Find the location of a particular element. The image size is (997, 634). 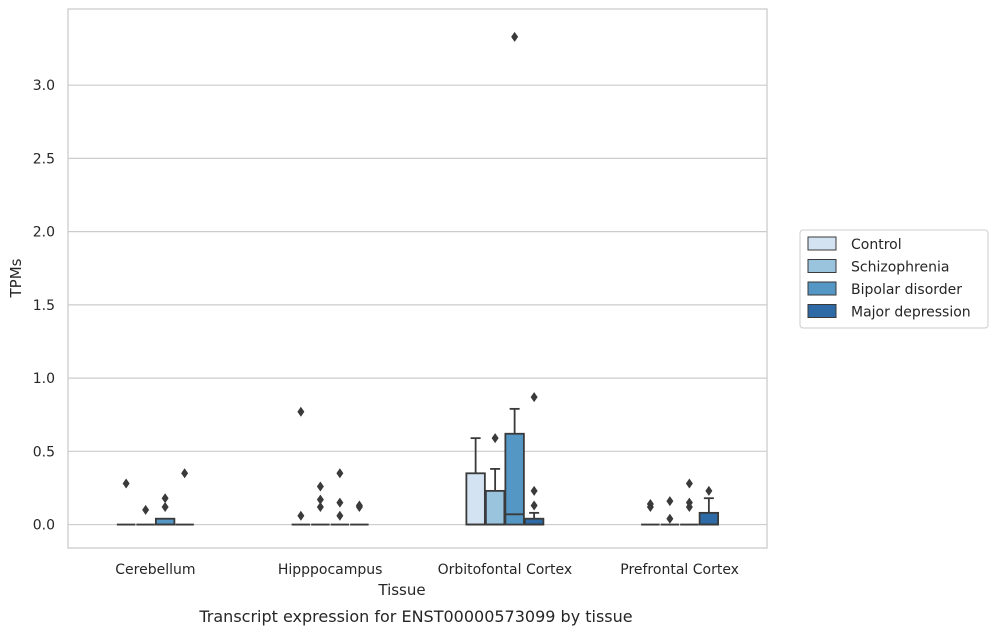

legend-frame is located at coordinates (894, 279).